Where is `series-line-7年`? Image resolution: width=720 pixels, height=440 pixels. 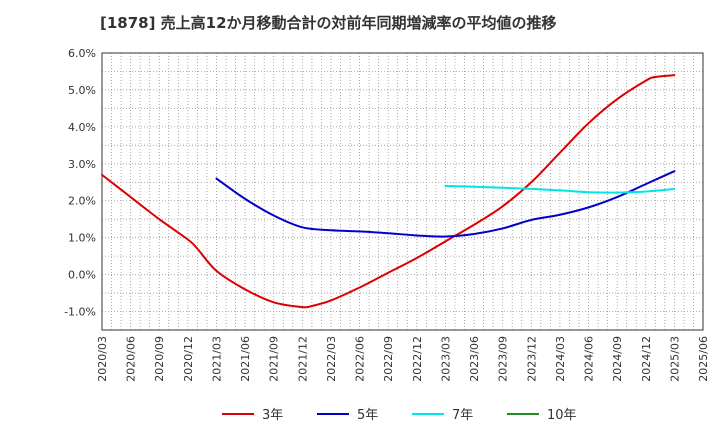 series-line-7年 is located at coordinates (560, 189).